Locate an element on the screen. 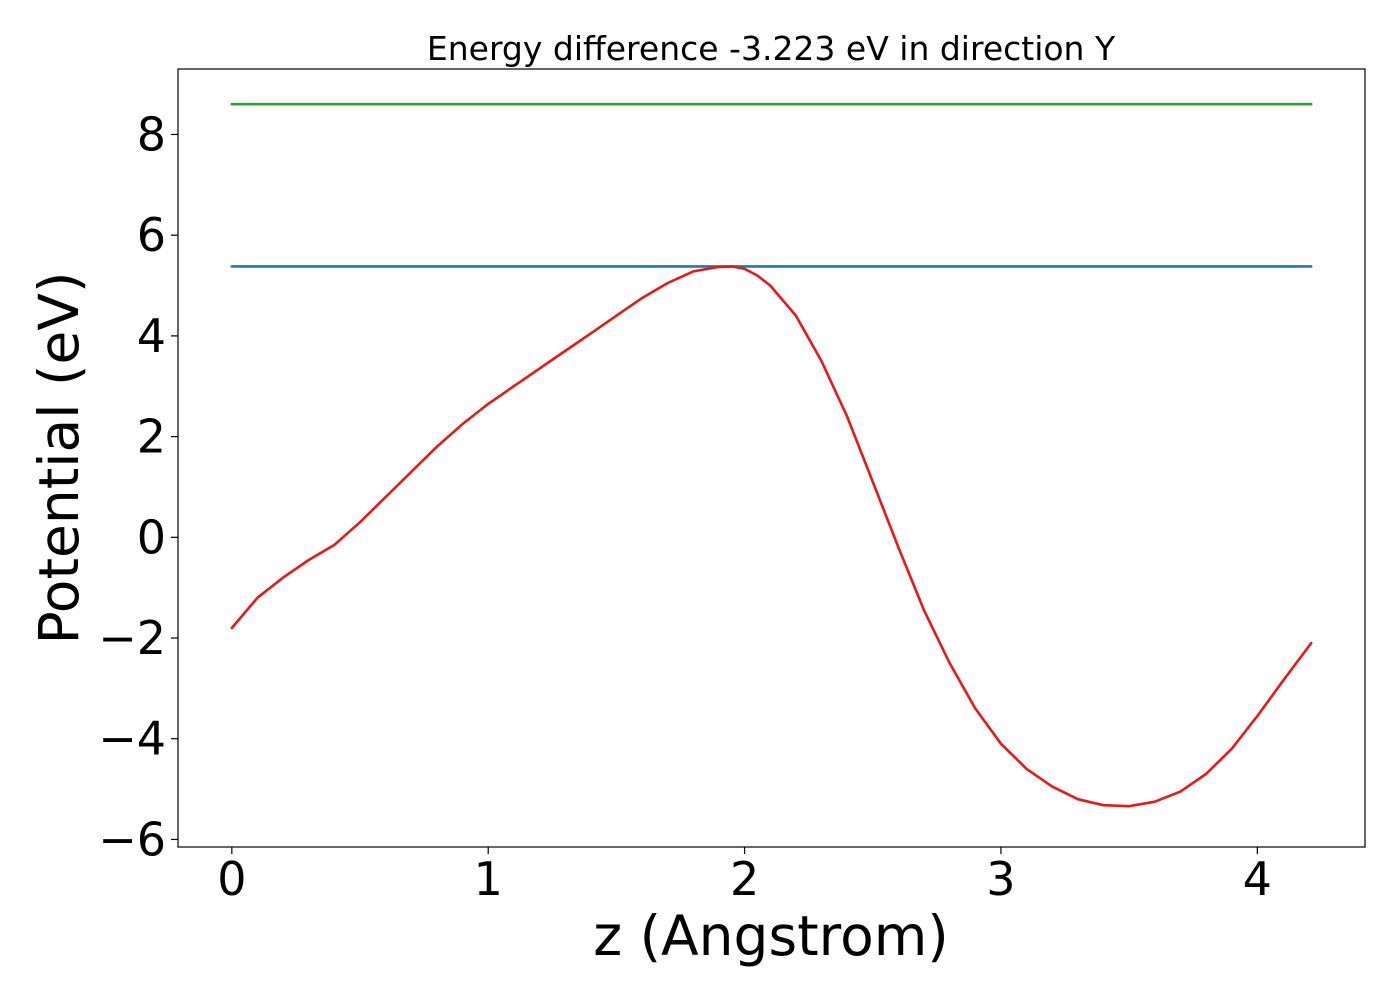  x-tick-label: 1 is located at coordinates (488, 879).